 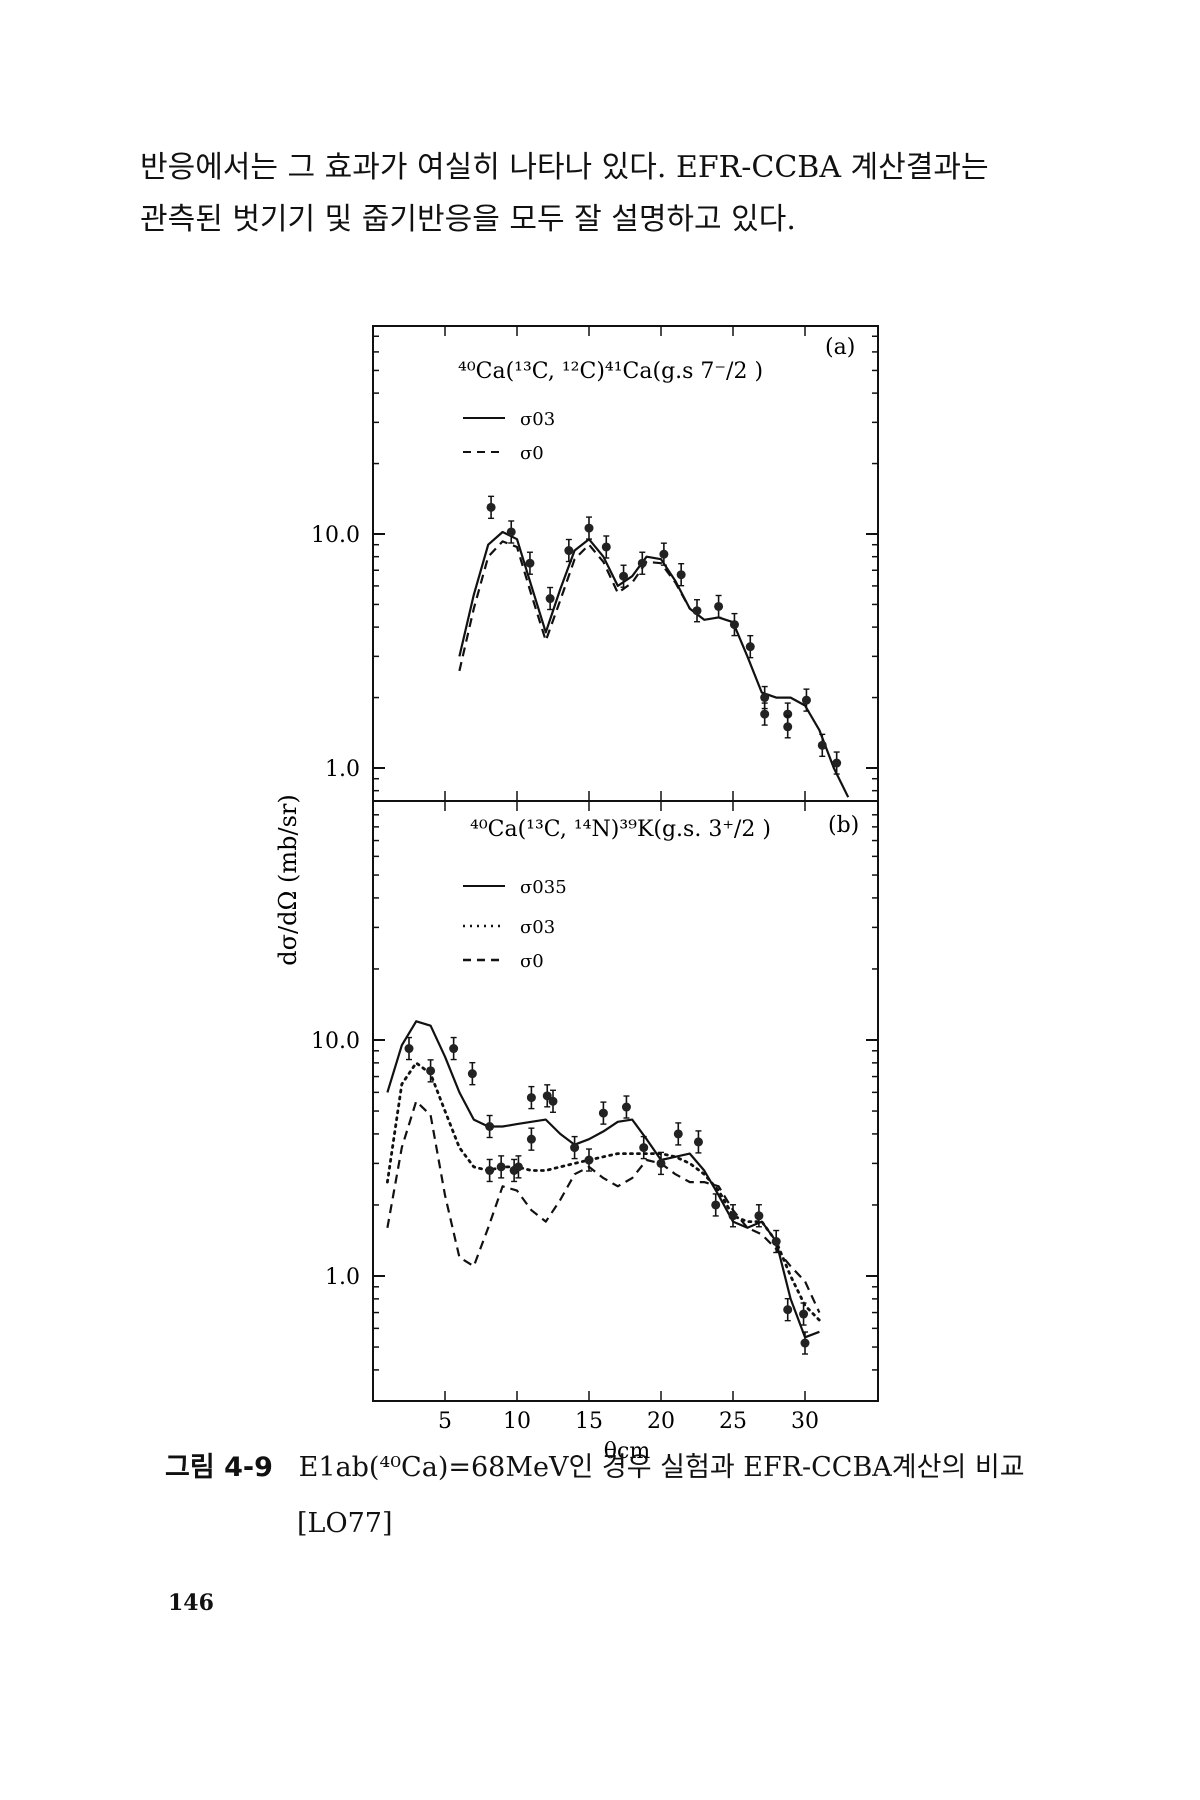 What do you see at coordinates (574, 606) in the screenshot?
I see `panel-a-series-σ0` at bounding box center [574, 606].